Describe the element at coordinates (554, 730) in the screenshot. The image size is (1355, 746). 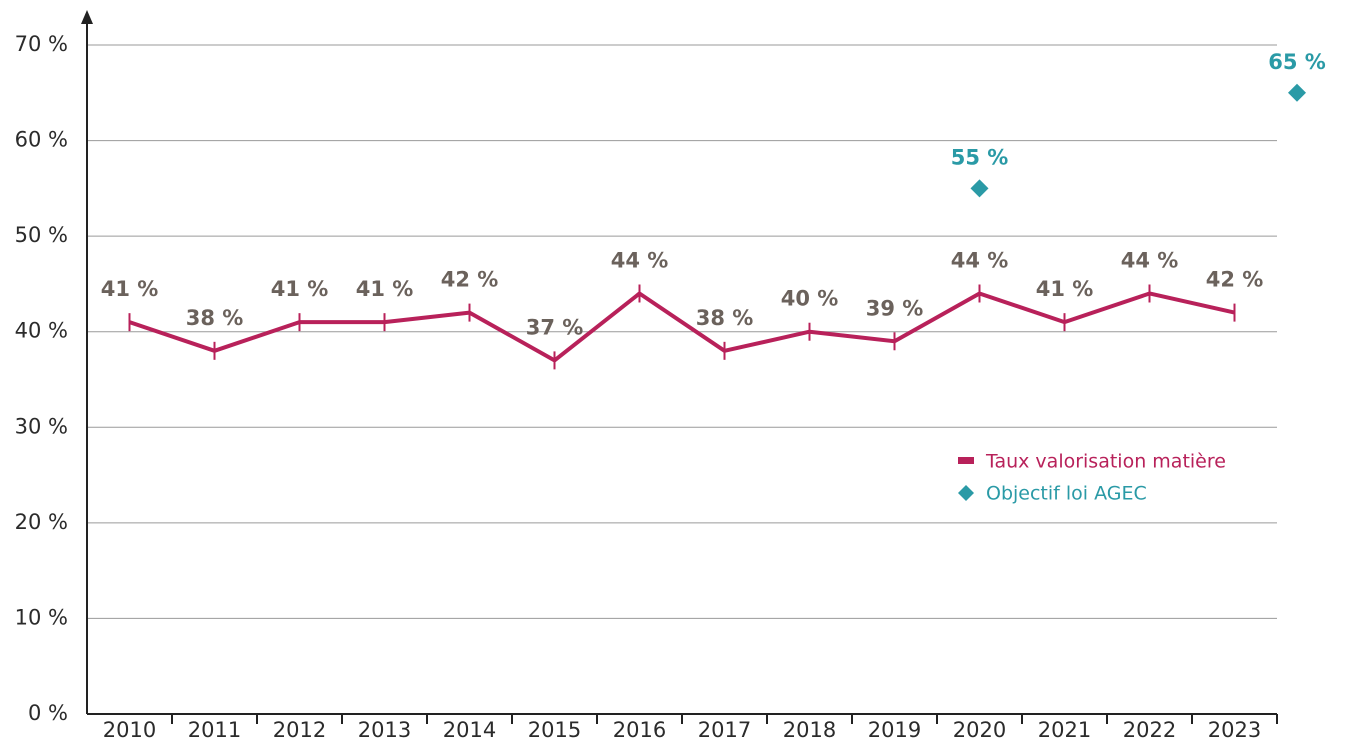
I see `x-tick-label: 2015` at that location.